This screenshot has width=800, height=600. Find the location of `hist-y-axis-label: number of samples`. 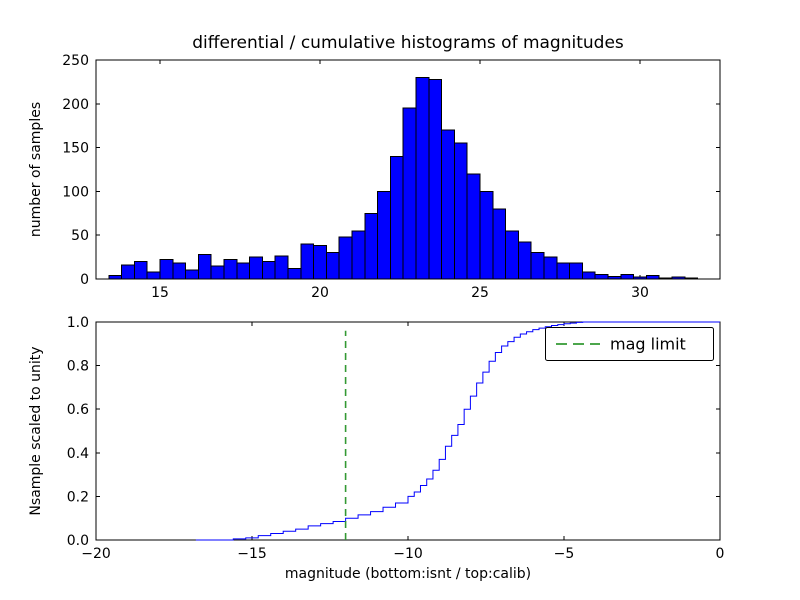

hist-y-axis-label: number of samples is located at coordinates (36, 169).